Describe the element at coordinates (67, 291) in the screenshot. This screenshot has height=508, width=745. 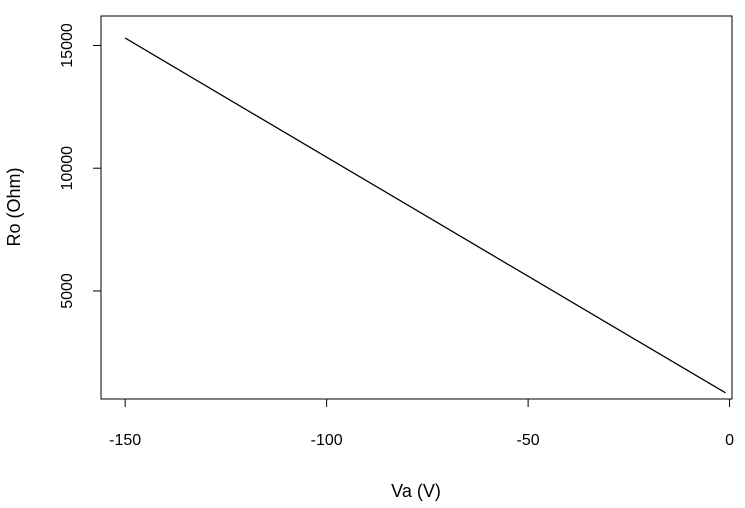
I see `y-tick-label: 5000` at that location.